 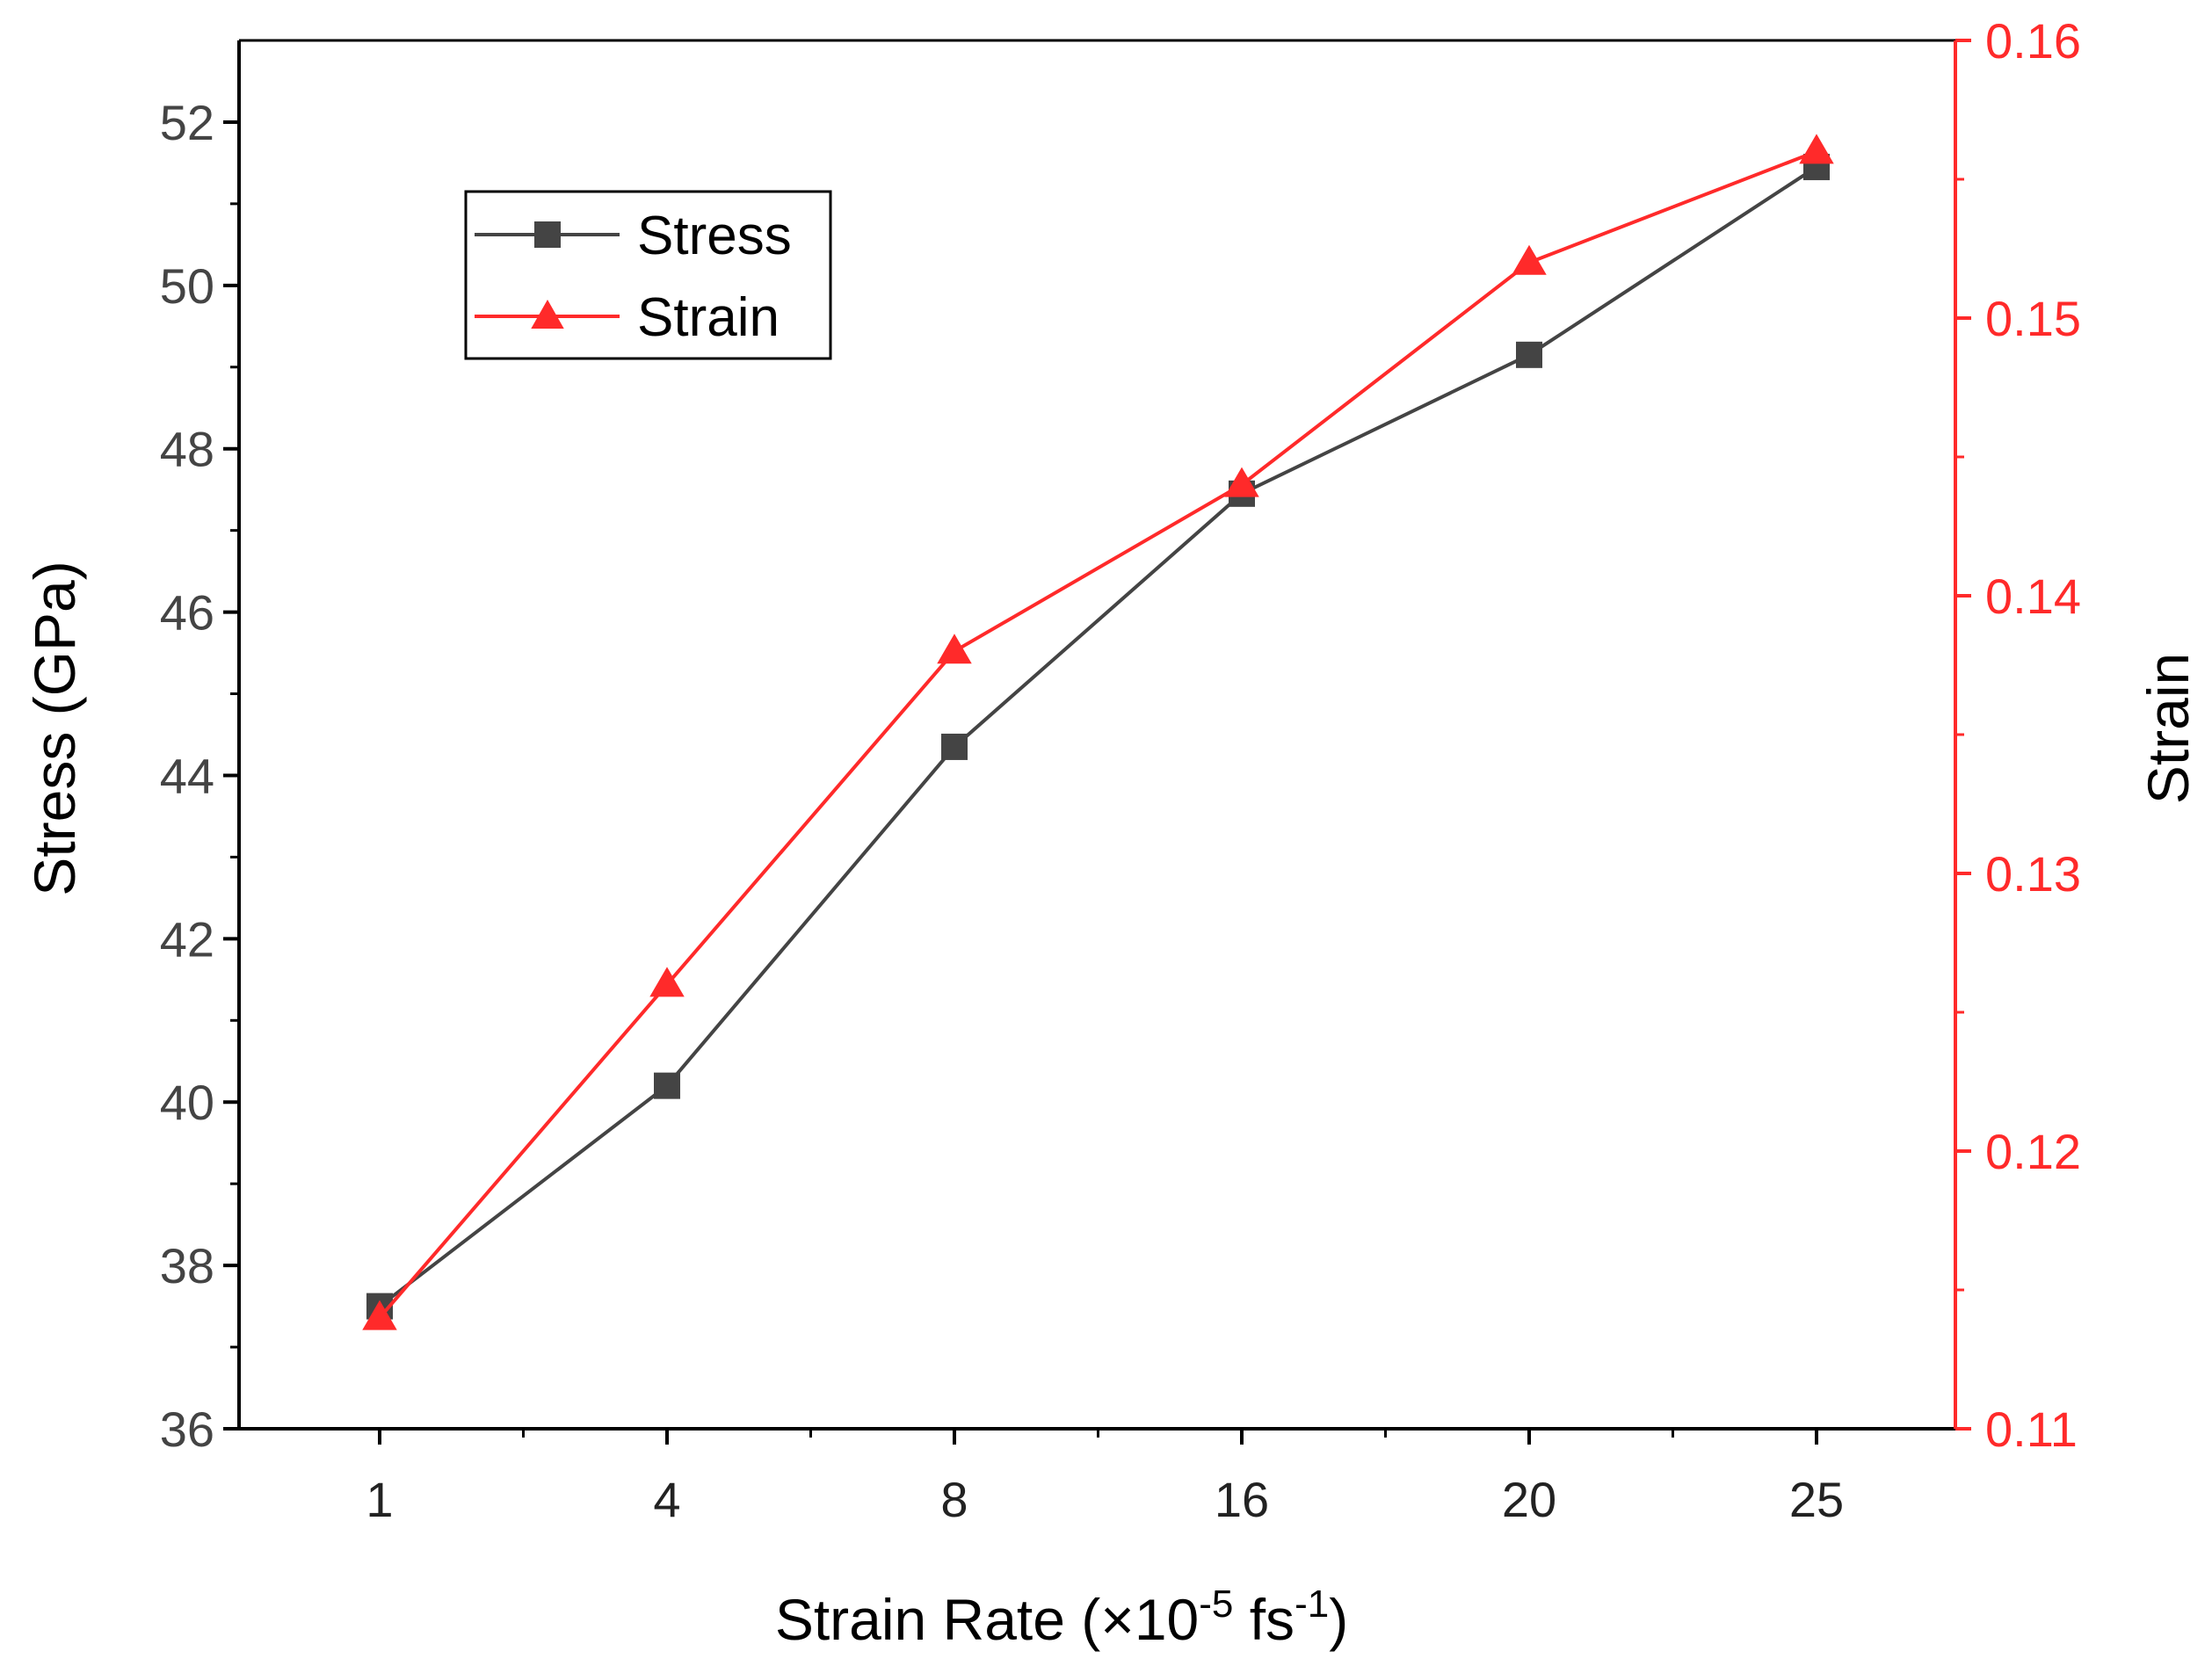 I want to click on right-tick-label: 0.14, so click(x=2033, y=596).